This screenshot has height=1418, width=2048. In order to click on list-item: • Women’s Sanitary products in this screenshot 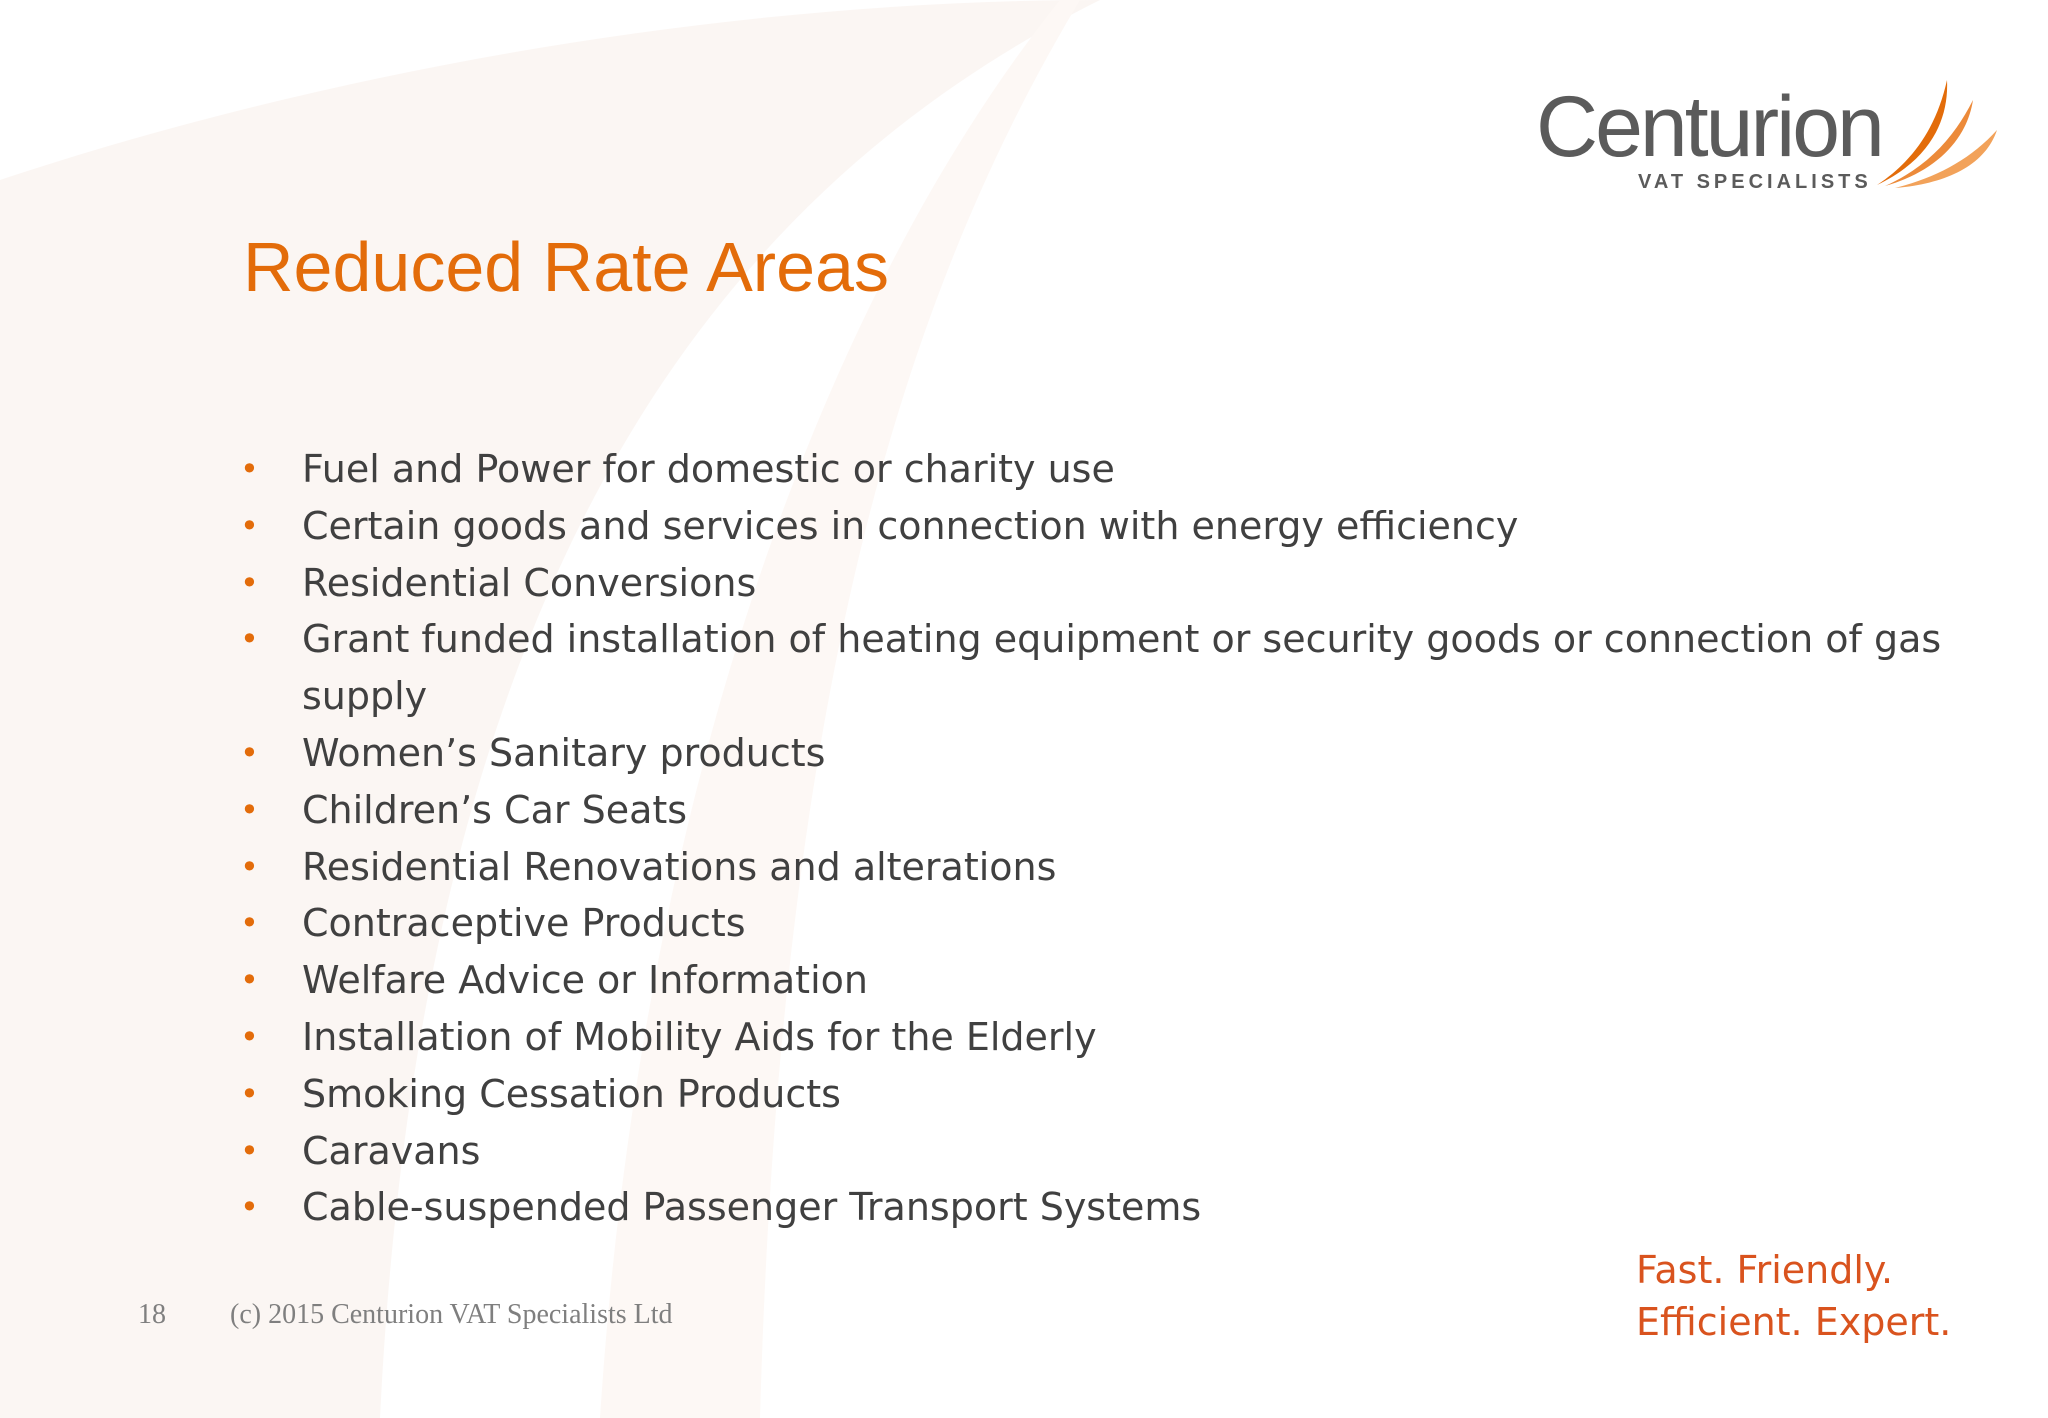, I will do `click(1130, 753)`.